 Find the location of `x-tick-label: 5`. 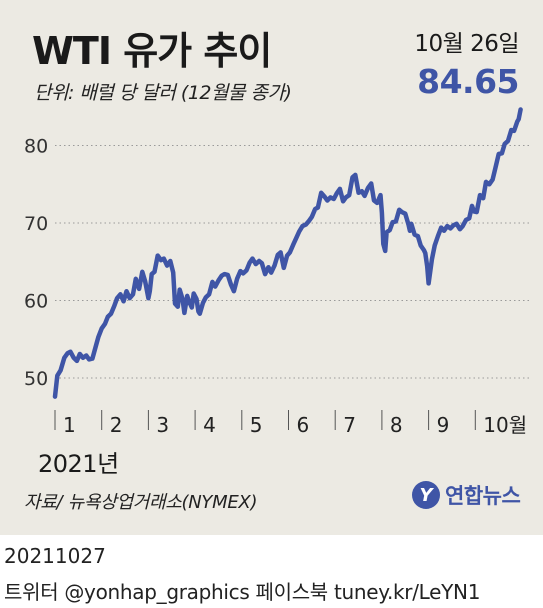

x-tick-label: 5 is located at coordinates (256, 425).